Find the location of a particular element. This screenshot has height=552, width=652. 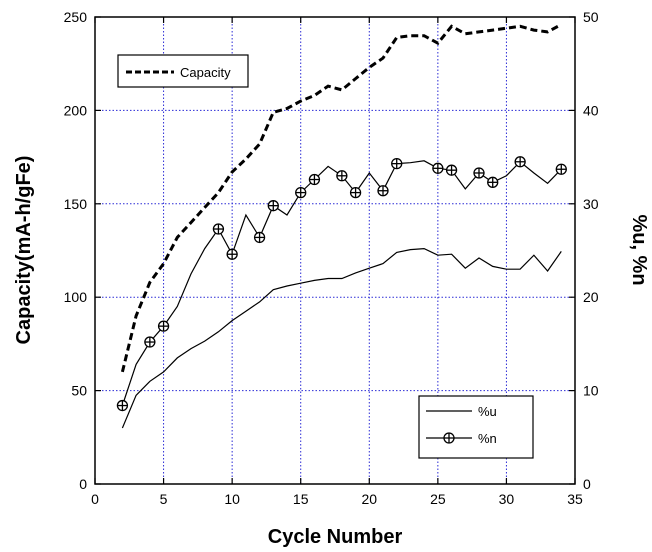

x-tick-label: 20 is located at coordinates (369, 499).